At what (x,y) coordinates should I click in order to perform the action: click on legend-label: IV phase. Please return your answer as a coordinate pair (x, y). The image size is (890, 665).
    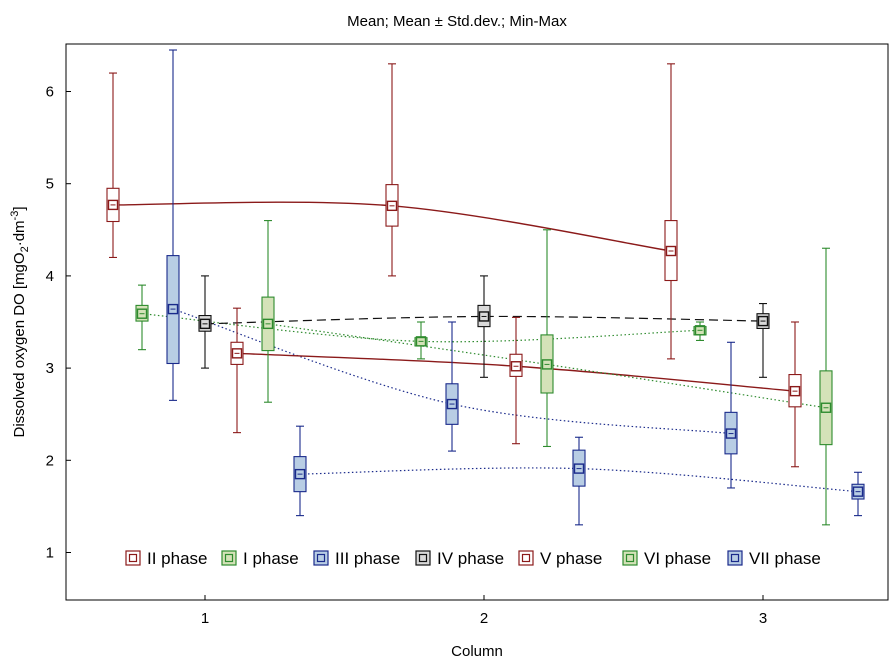
    Looking at the image, I should click on (470, 558).